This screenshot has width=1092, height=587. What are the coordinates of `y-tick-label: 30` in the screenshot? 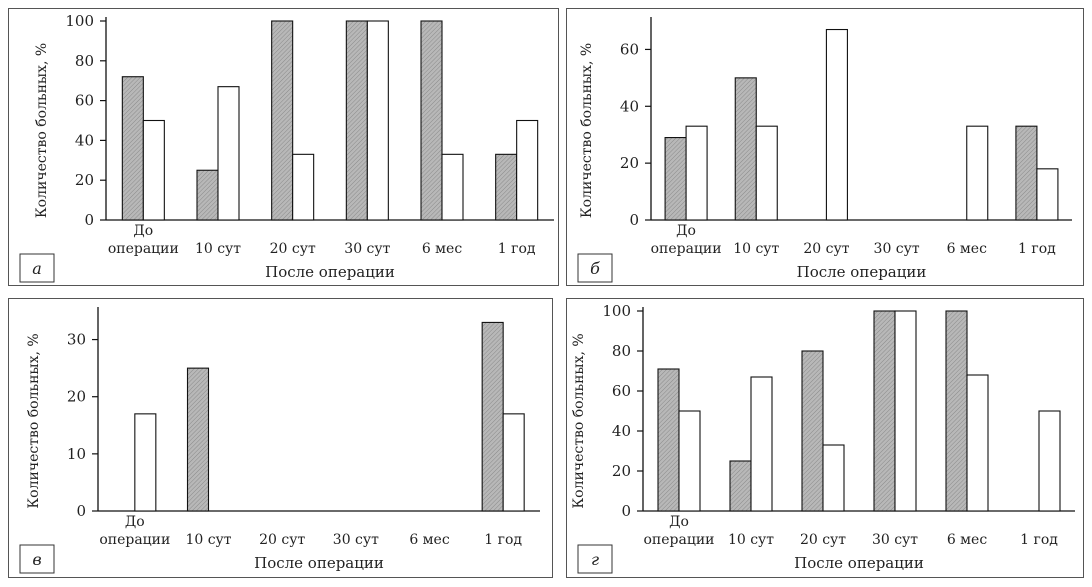 It's located at (76, 340).